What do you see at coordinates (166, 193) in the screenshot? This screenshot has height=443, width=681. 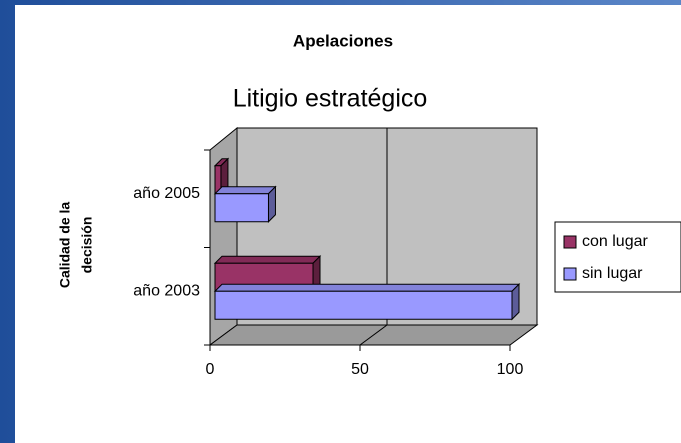 I see `y-tick-label: año 2005` at bounding box center [166, 193].